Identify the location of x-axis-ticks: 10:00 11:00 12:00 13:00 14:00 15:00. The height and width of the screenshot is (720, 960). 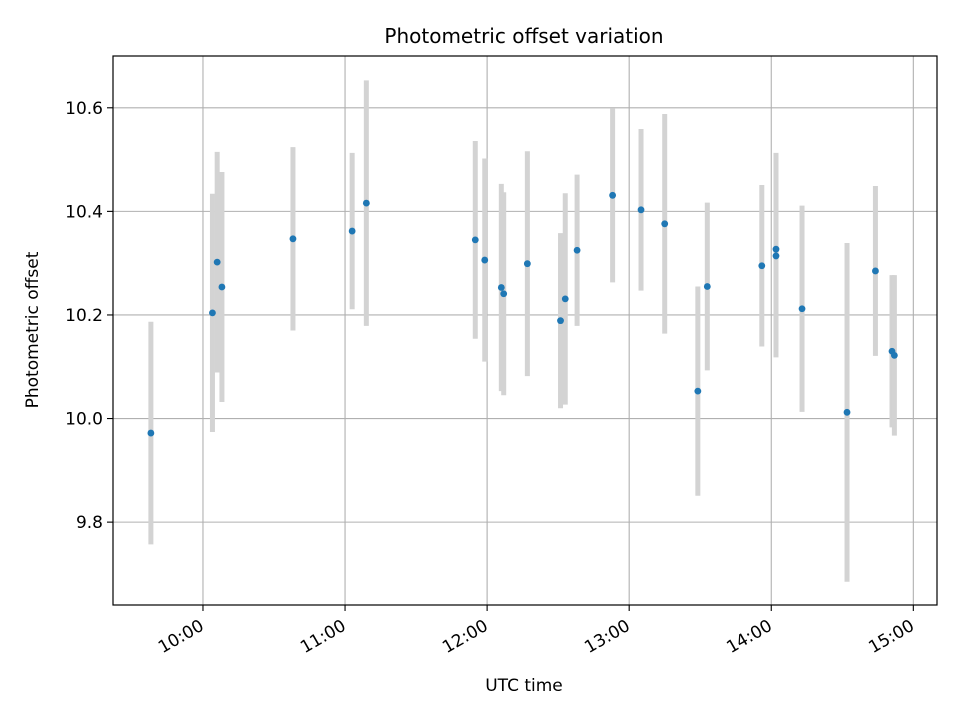
(536, 631).